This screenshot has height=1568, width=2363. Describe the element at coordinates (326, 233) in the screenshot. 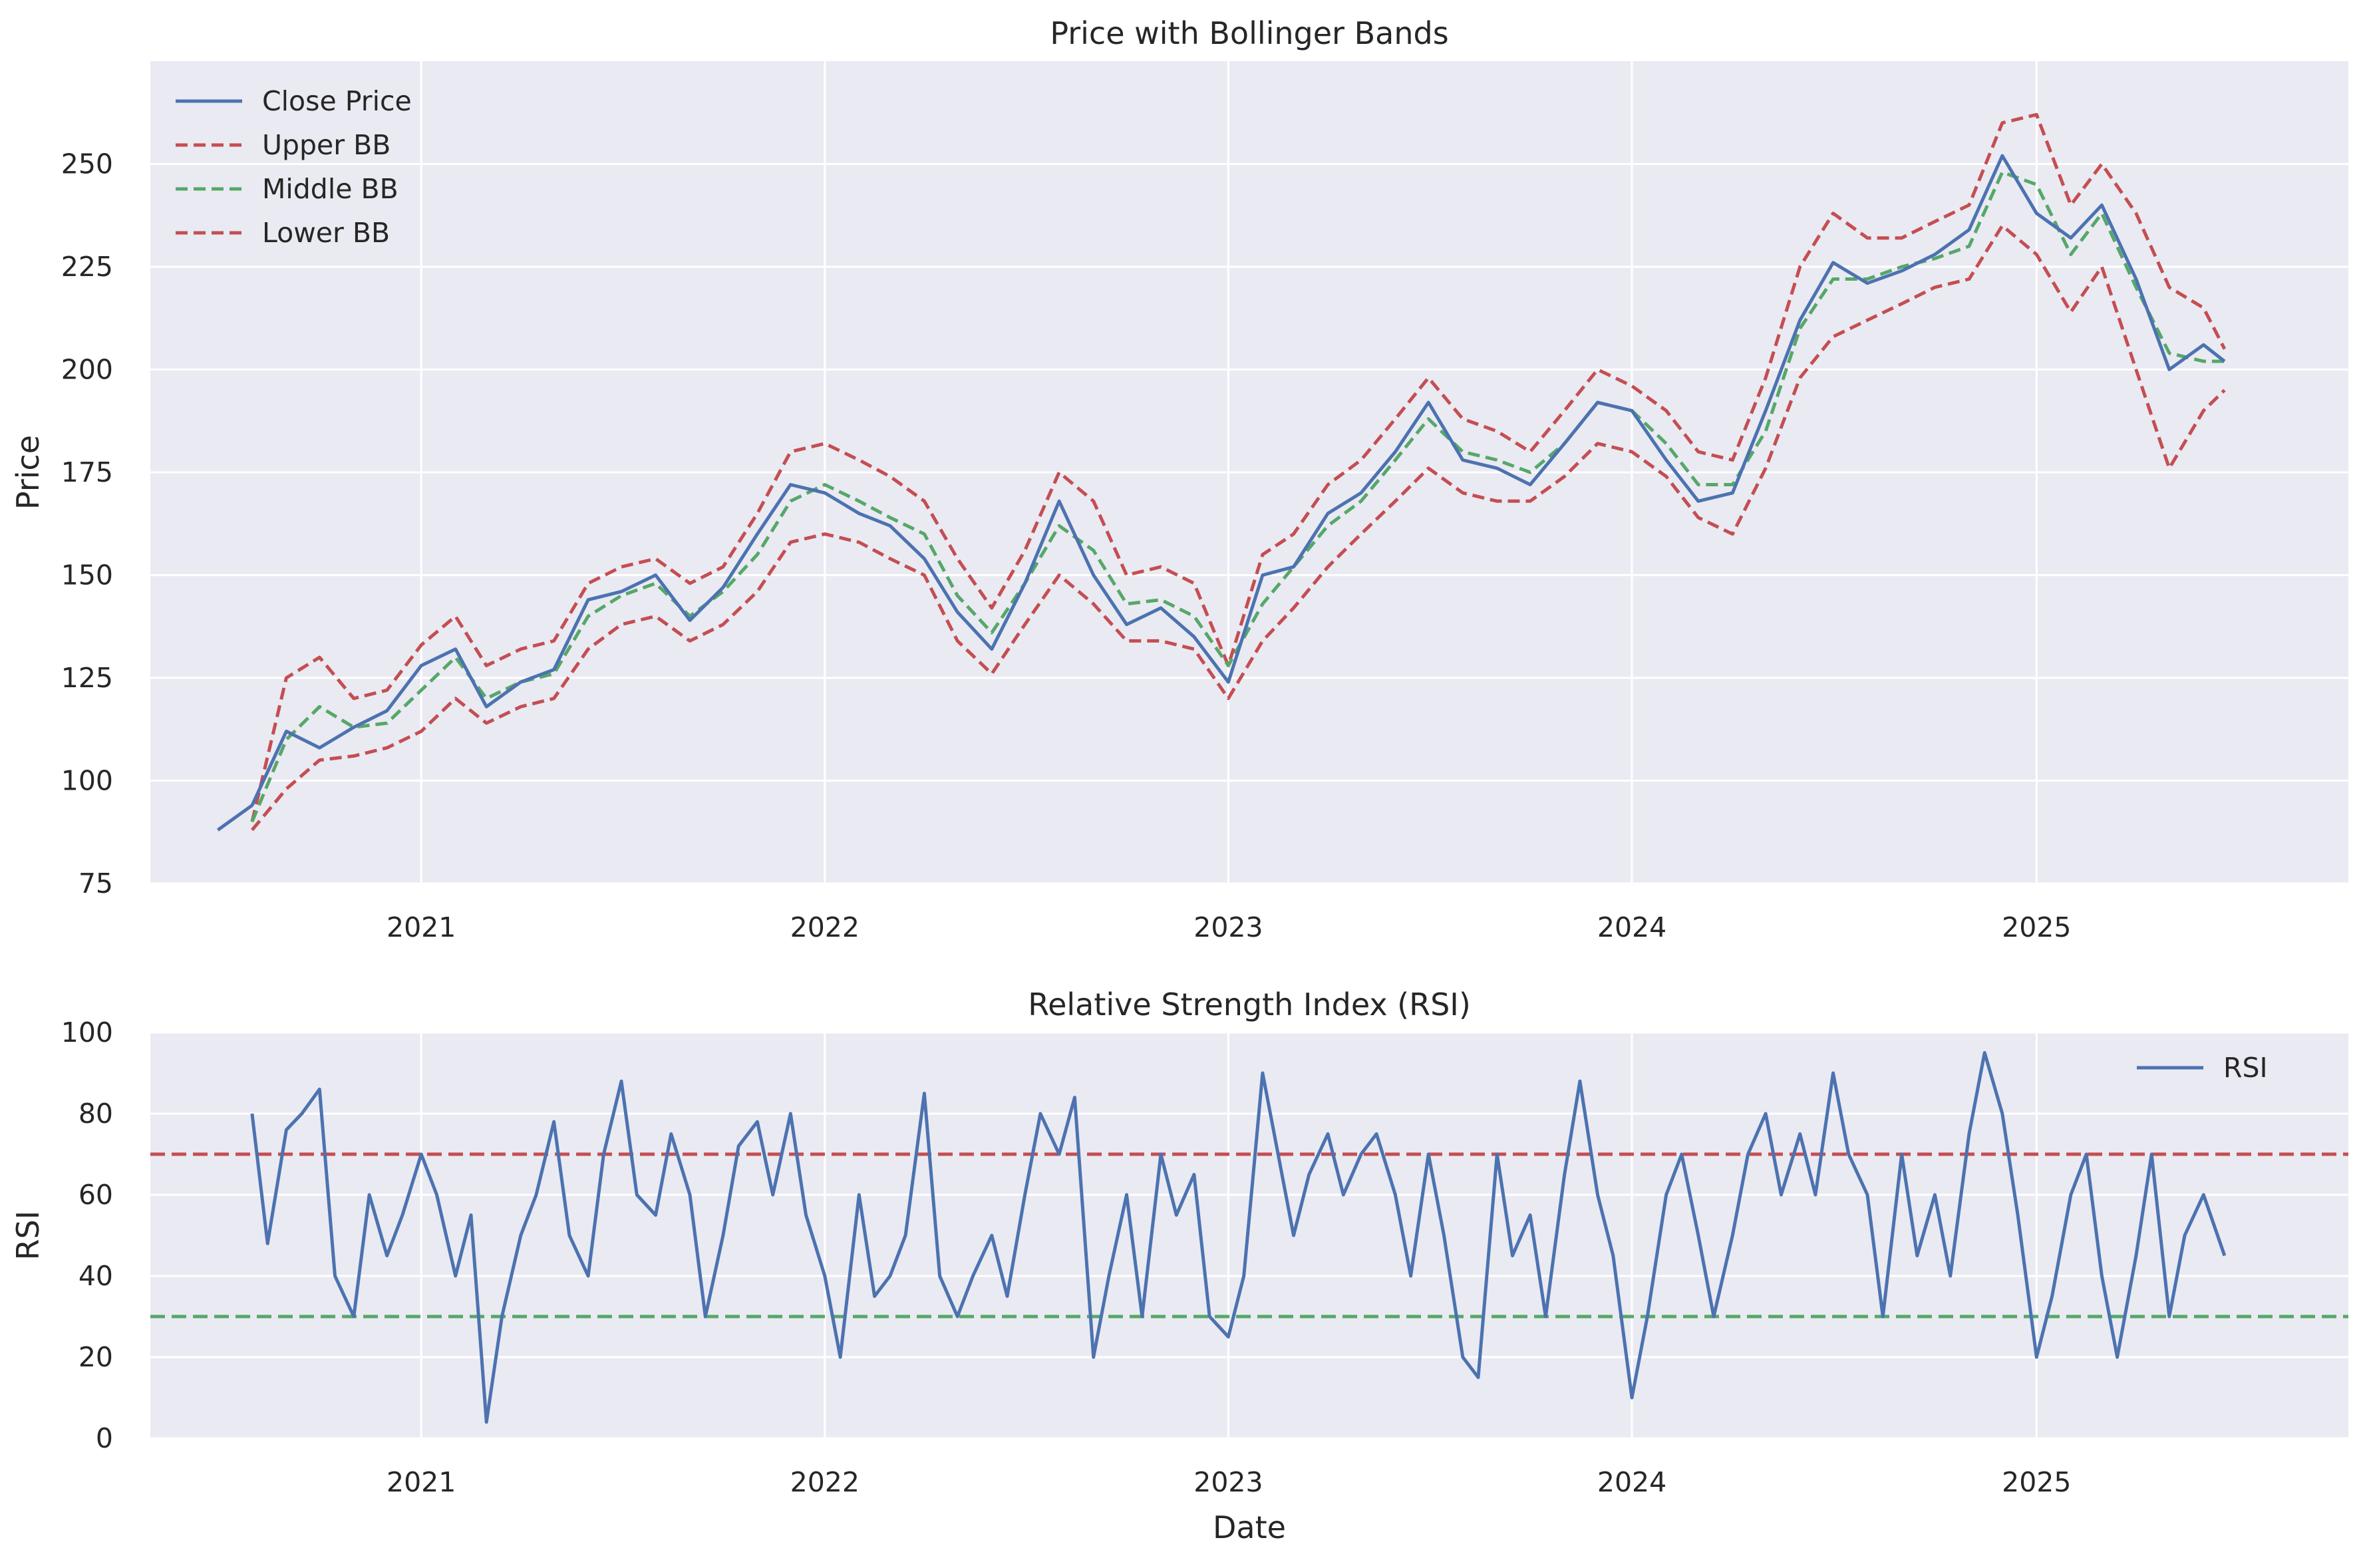

I see `legend-label: Lower BB` at that location.